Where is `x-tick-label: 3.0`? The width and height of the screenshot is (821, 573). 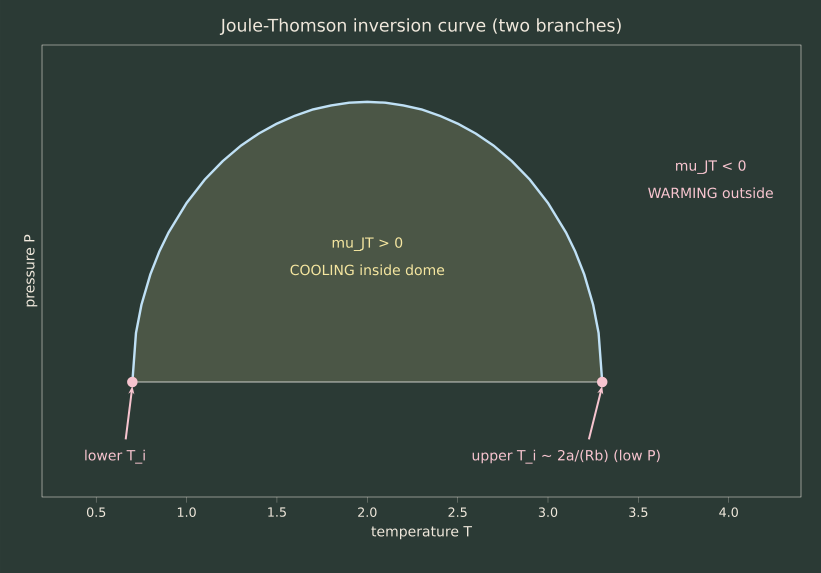
x-tick-label: 3.0 is located at coordinates (548, 512).